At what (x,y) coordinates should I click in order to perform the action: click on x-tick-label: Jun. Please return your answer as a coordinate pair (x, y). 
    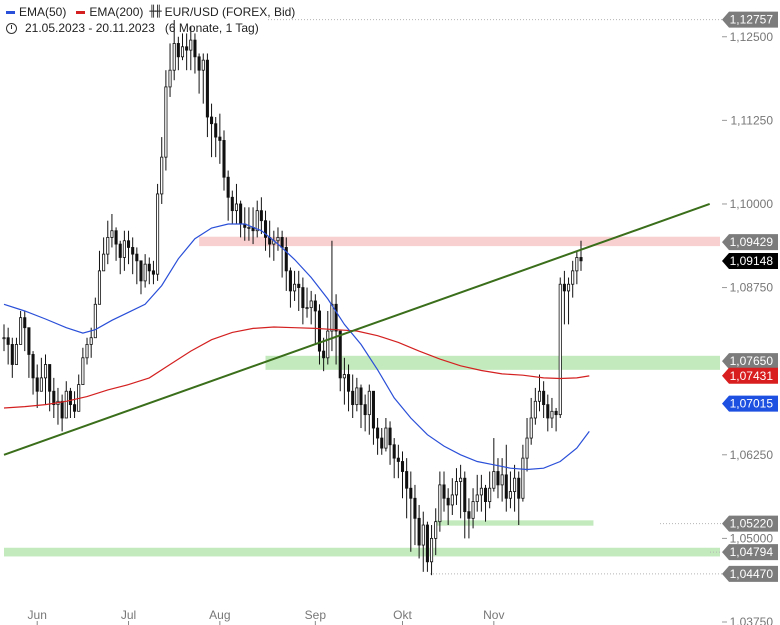
    Looking at the image, I should click on (37, 615).